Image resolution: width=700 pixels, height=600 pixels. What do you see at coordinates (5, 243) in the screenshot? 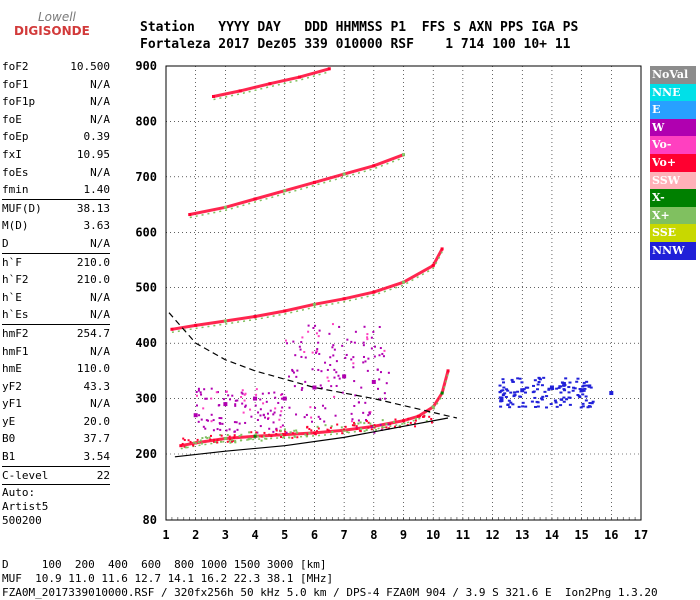
I see `param-name: D` at bounding box center [5, 243].